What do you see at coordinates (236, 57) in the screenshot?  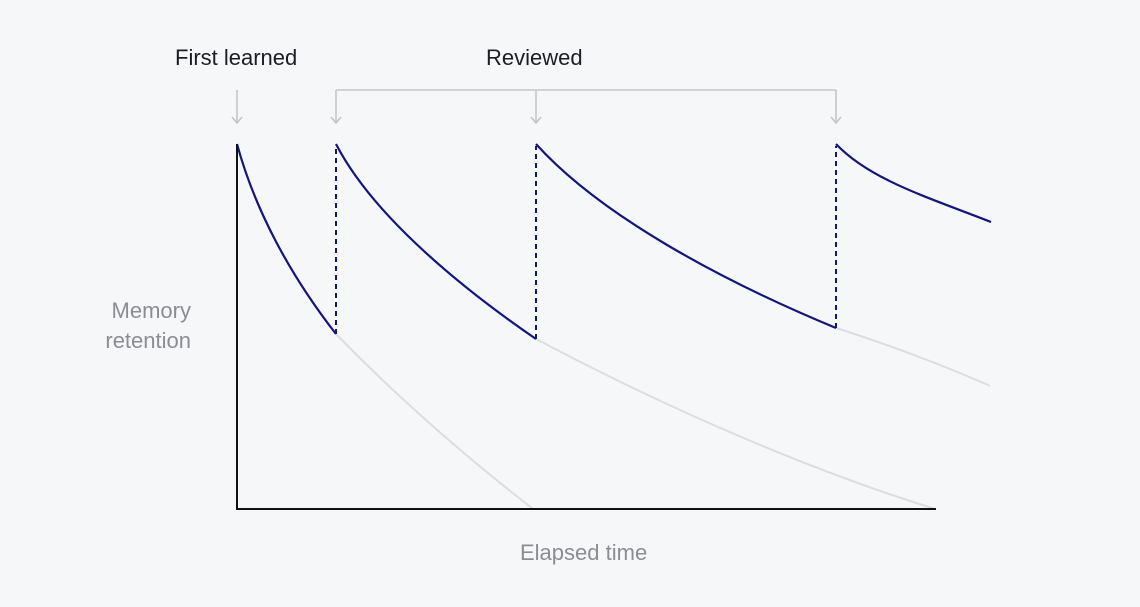 I see `first-learned-label: First learned` at bounding box center [236, 57].